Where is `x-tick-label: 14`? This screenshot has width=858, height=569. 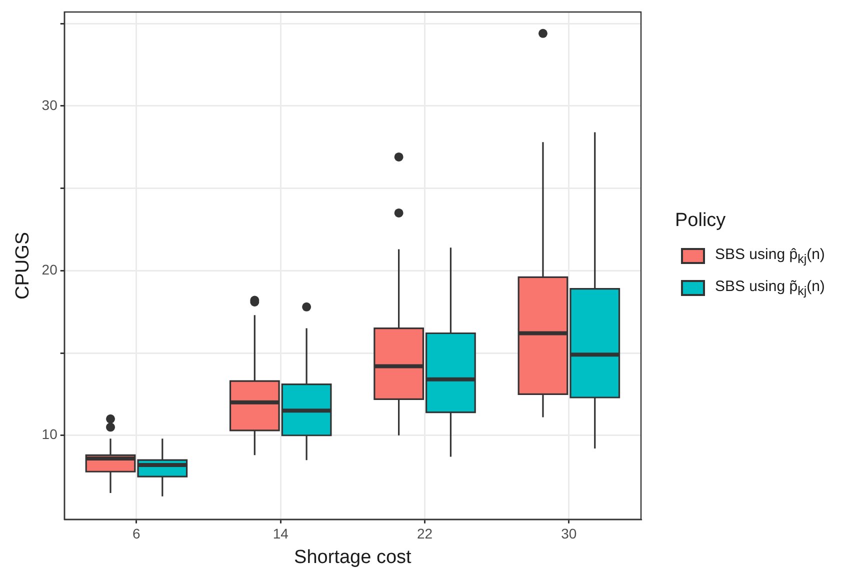 x-tick-label: 14 is located at coordinates (280, 534).